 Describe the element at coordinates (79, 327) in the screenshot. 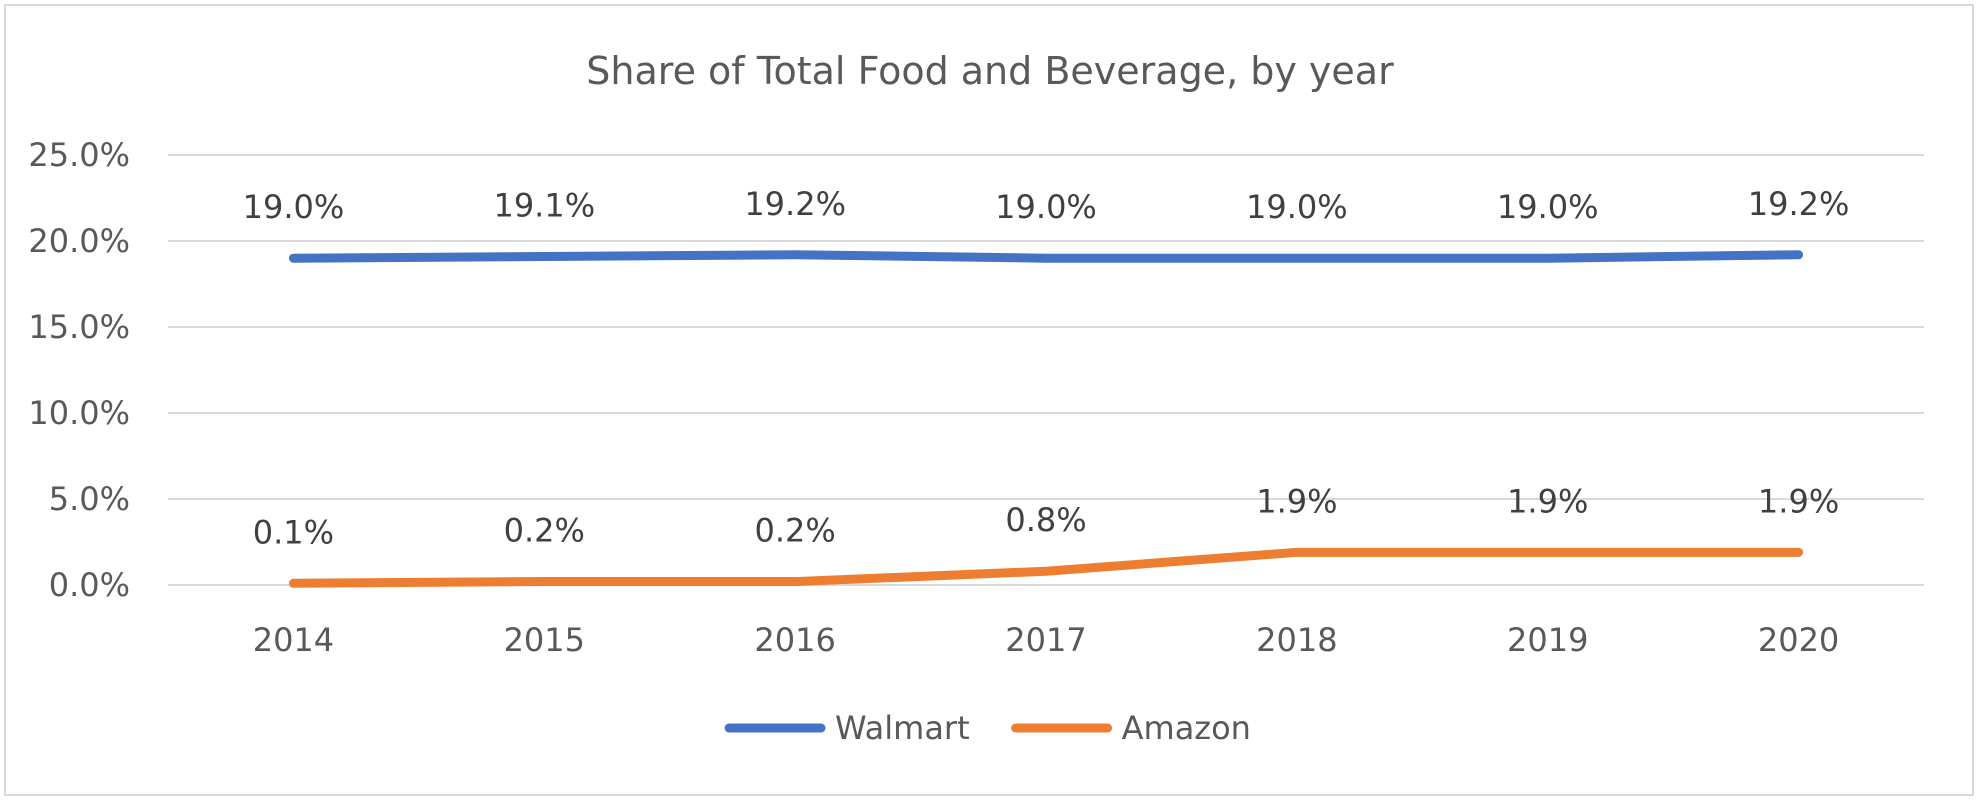

I see `y-tick-label: 15.0%` at that location.